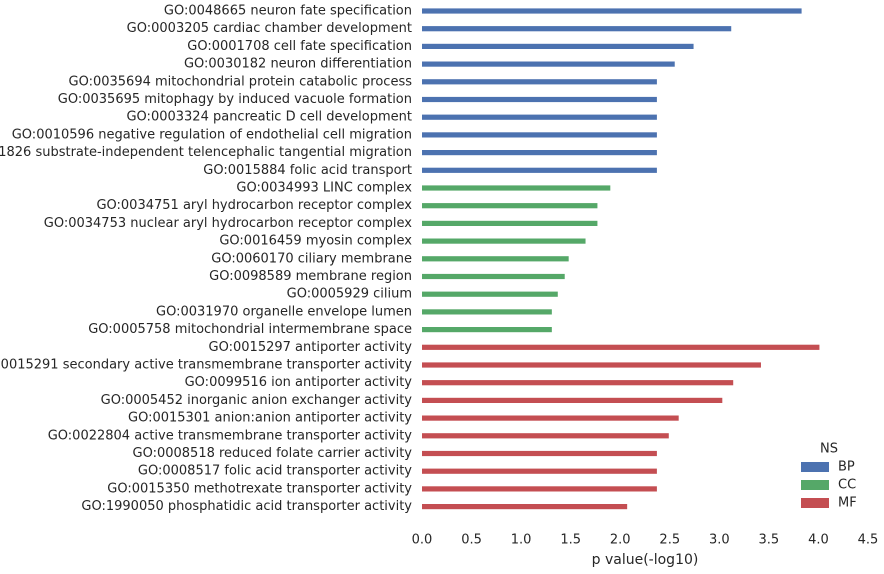  Describe the element at coordinates (846, 467) in the screenshot. I see `legend-label-bp: BP` at that location.